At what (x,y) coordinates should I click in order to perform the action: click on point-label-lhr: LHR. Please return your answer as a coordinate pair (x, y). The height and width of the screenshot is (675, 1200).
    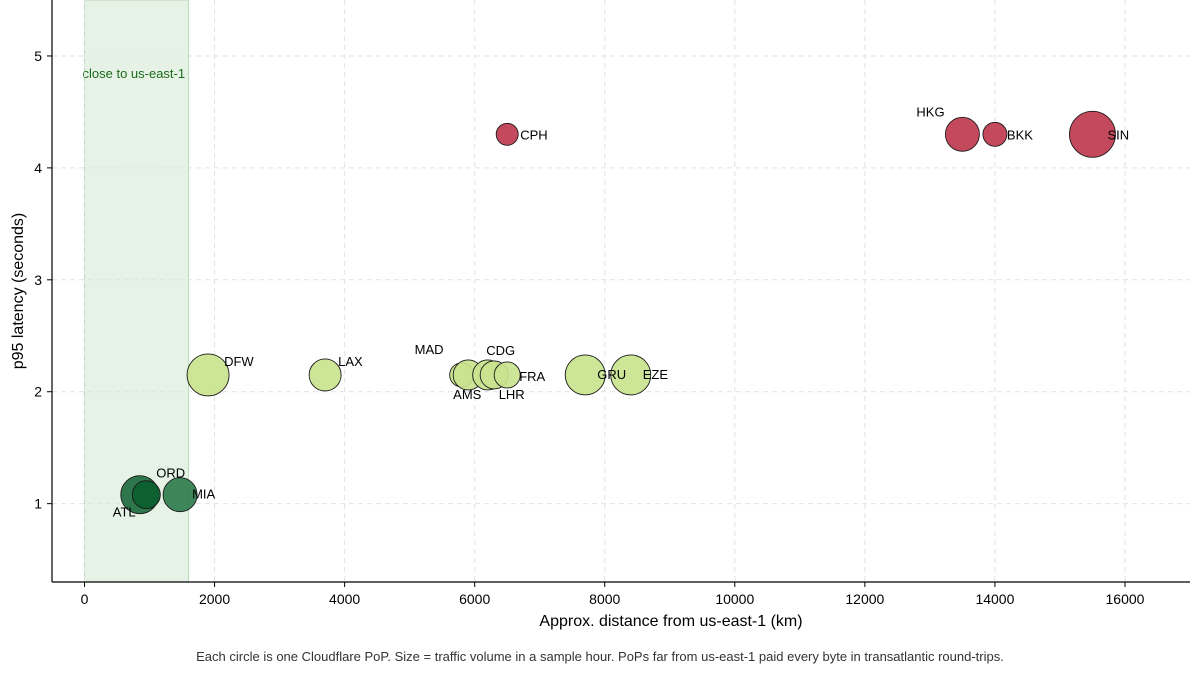
    Looking at the image, I should click on (512, 394).